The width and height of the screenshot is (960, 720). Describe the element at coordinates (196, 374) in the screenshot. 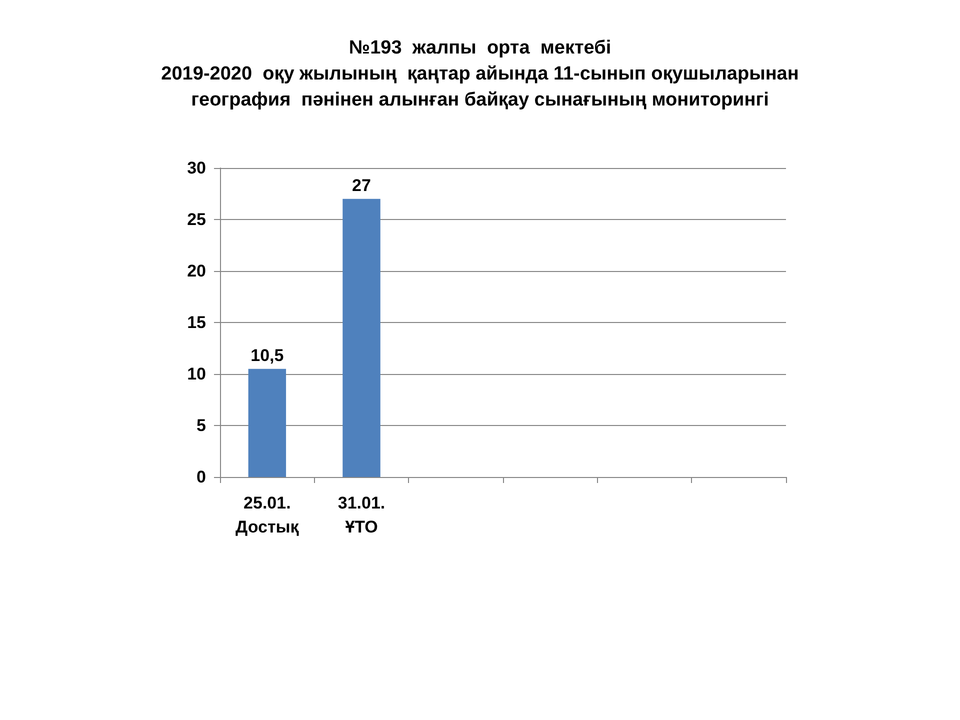

I see `y-tick-label: 10` at that location.